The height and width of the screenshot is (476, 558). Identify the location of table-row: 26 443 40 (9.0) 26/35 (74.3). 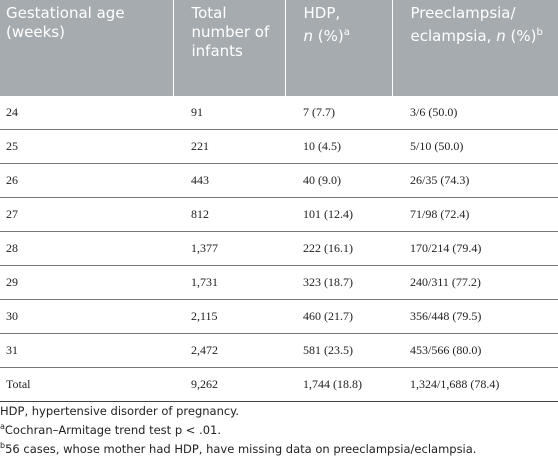
(279, 180).